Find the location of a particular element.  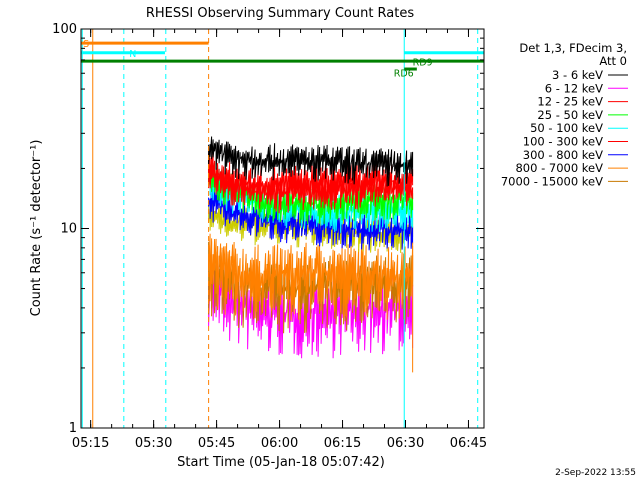

legend-entry-label: 7000 - 15000 keV is located at coordinates (552, 181).